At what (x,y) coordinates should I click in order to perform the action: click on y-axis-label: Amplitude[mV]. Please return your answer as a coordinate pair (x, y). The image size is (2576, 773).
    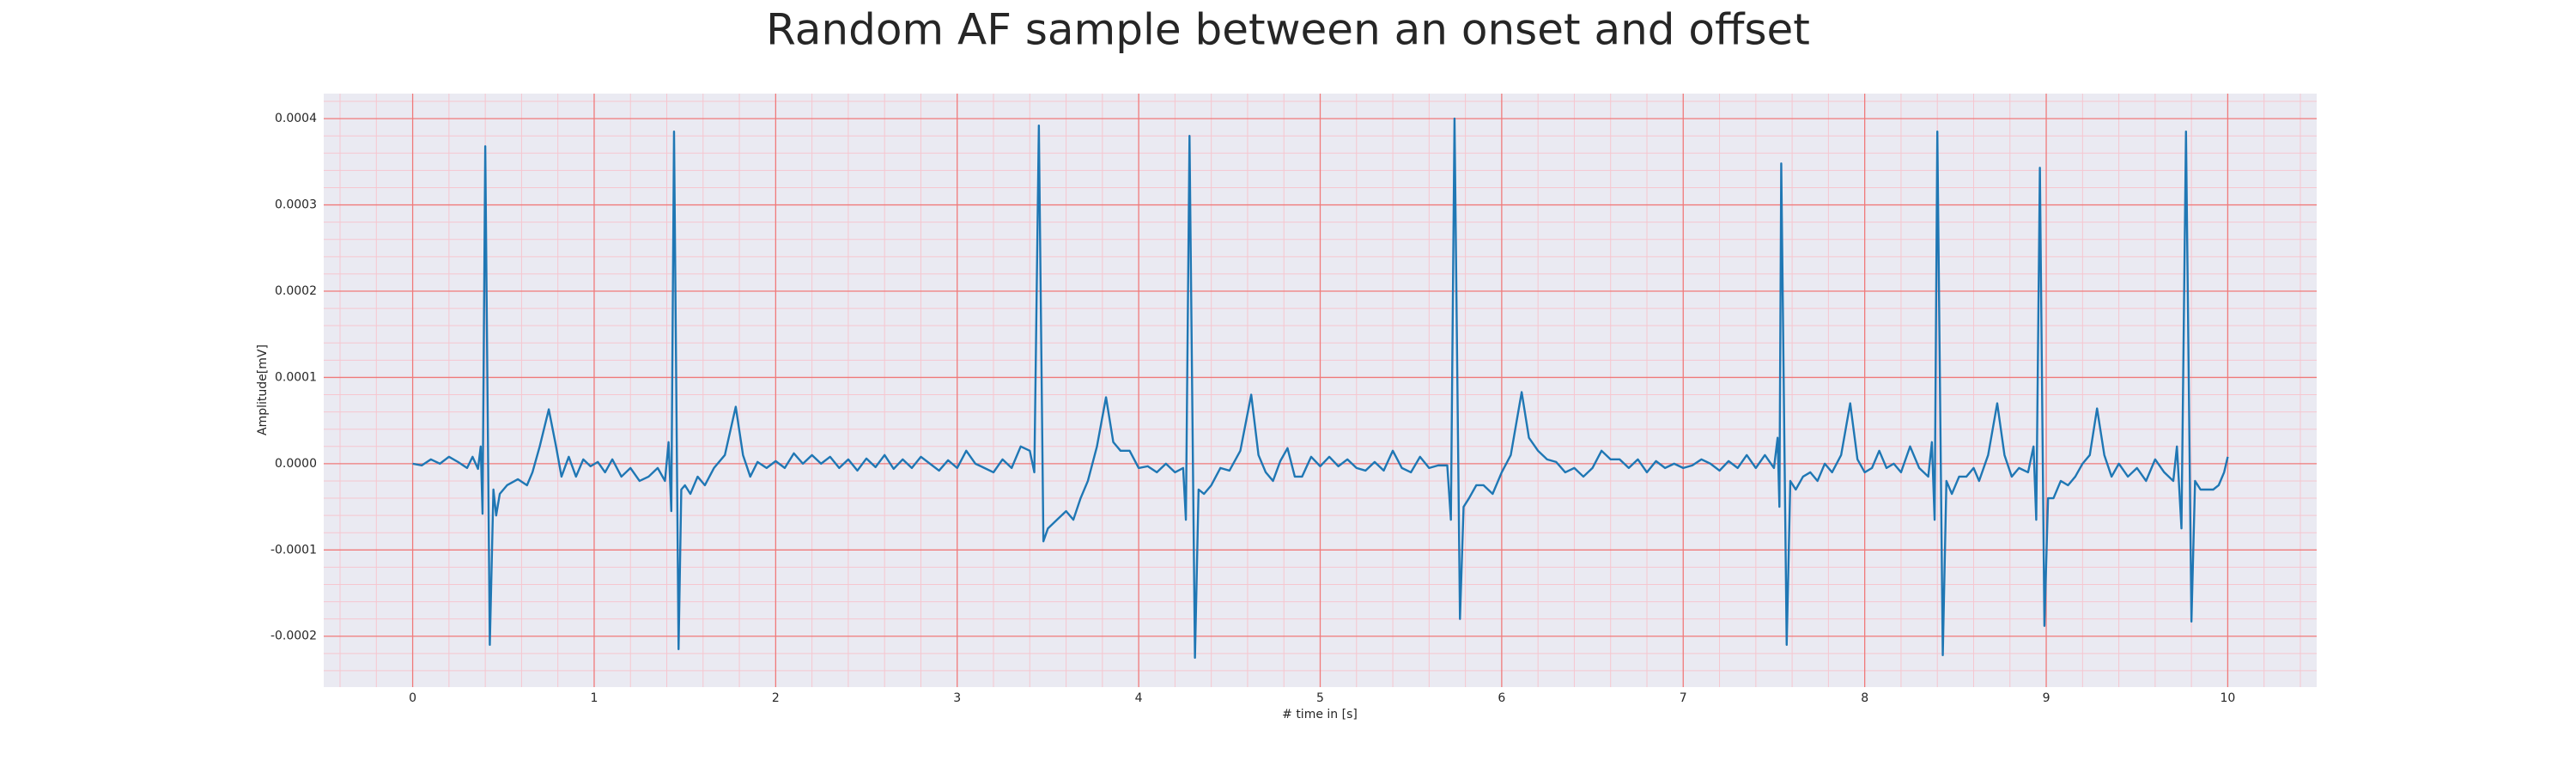
    Looking at the image, I should click on (263, 389).